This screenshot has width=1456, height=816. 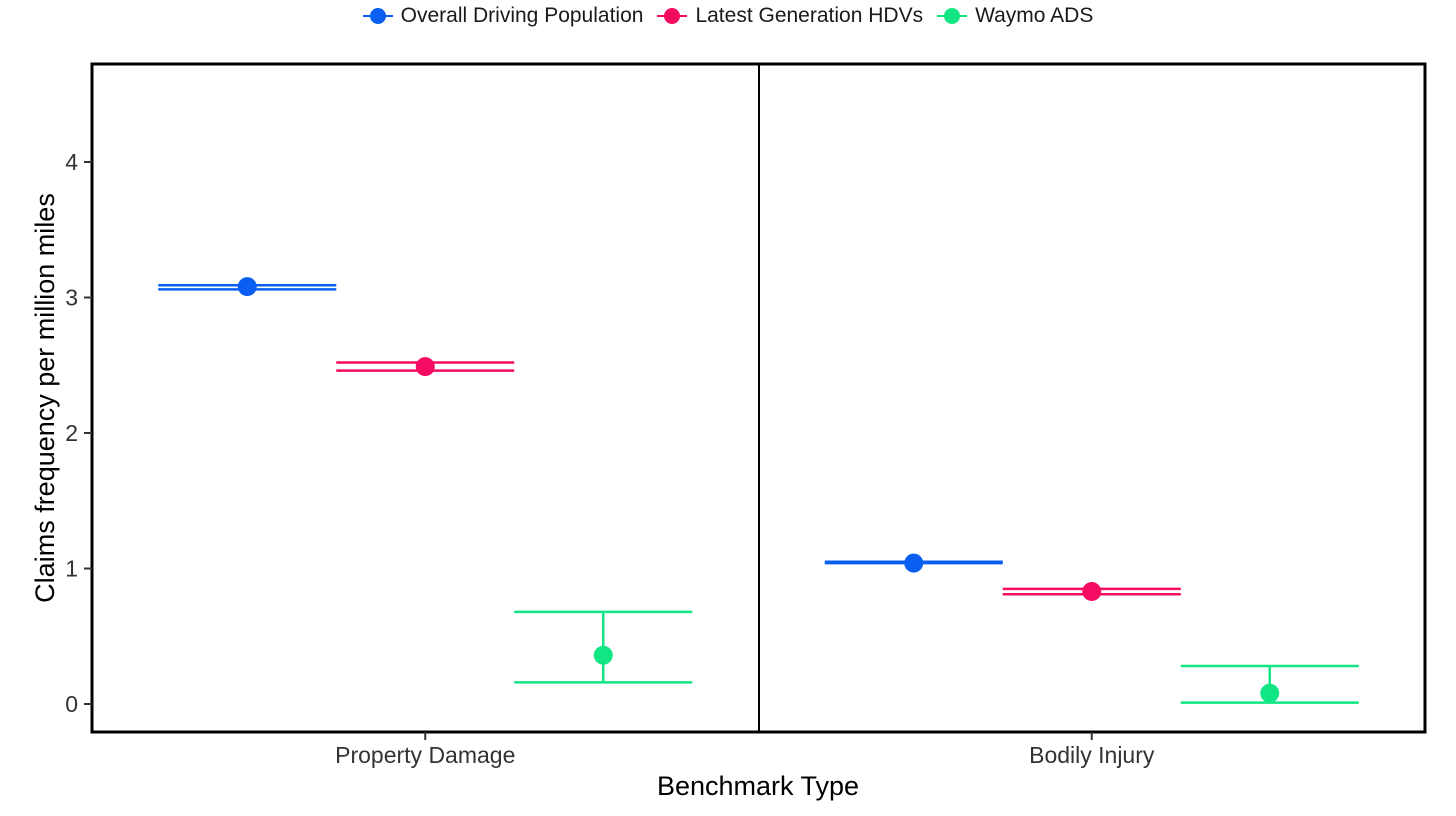 I want to click on legend-label: Overall Driving Population, so click(x=522, y=15).